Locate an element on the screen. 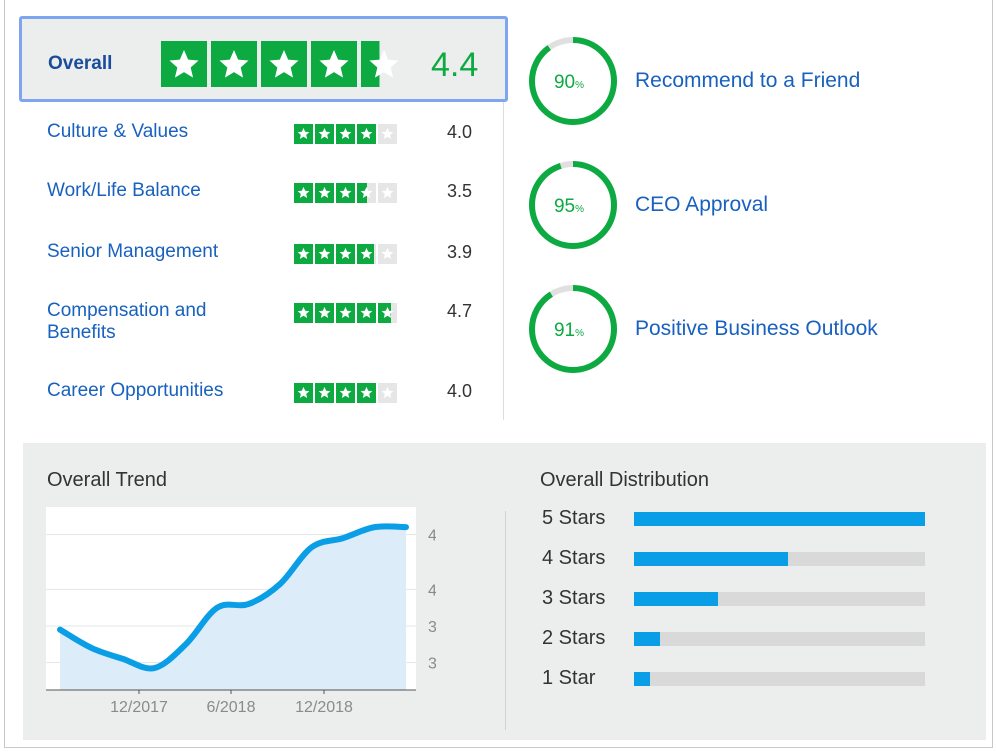  category-value: 3.5 is located at coordinates (460, 191).